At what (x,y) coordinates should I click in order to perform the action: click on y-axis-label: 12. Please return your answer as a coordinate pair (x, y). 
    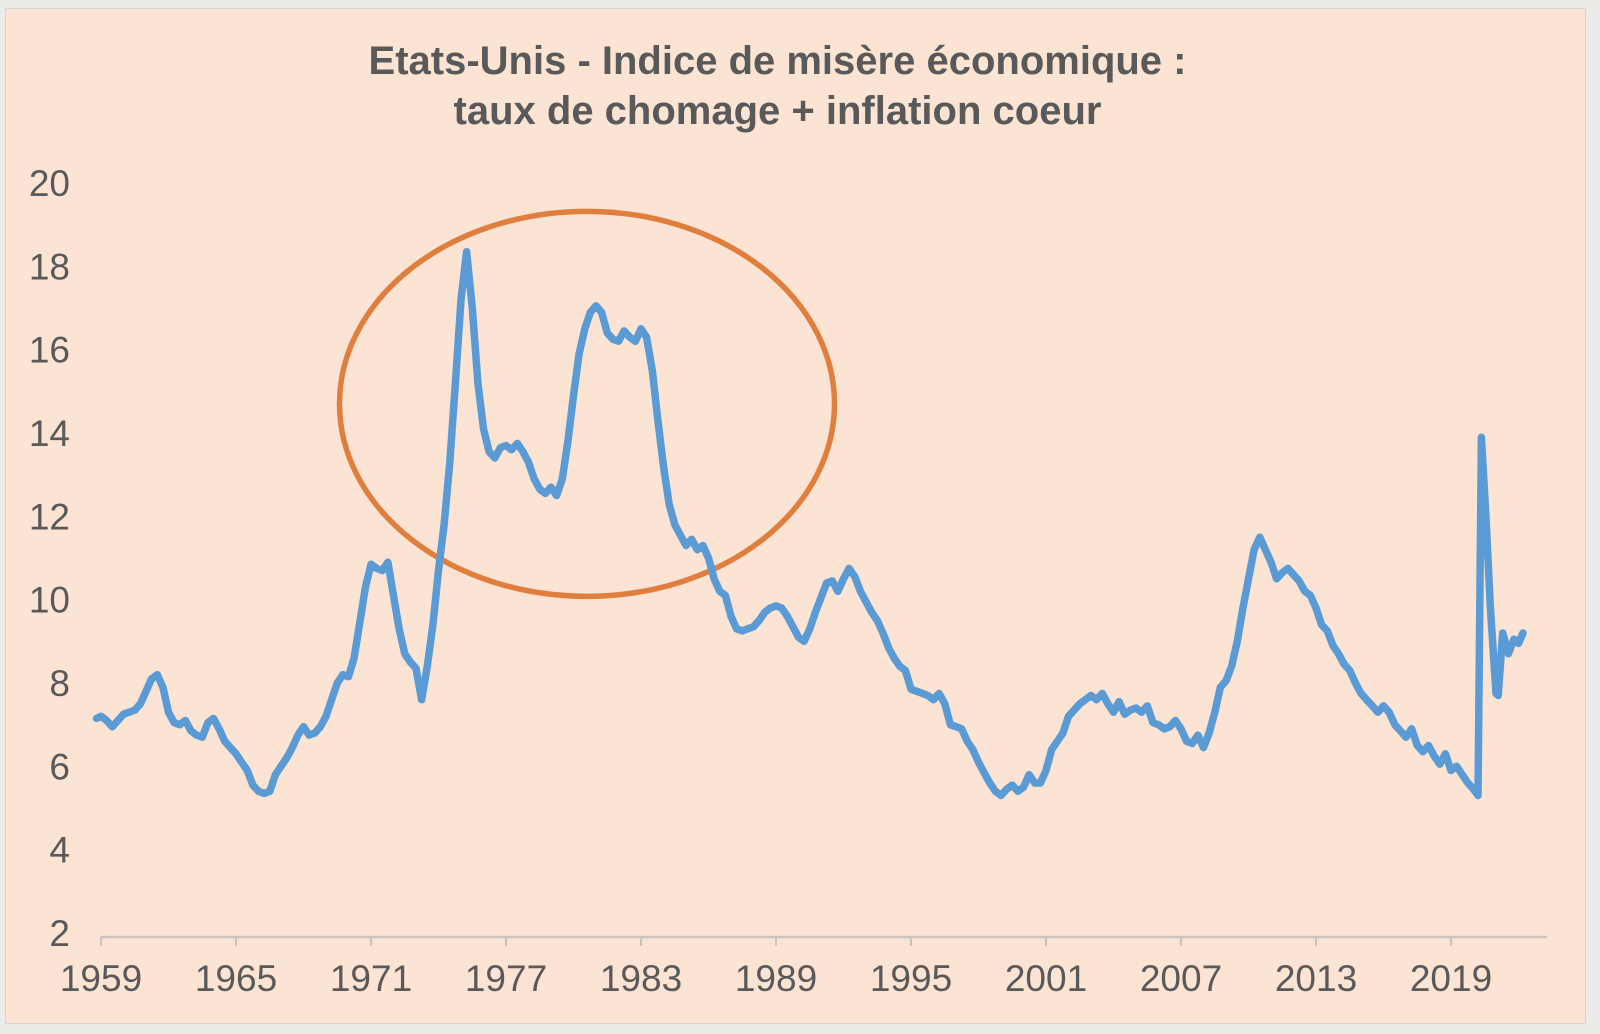
    Looking at the image, I should click on (49, 516).